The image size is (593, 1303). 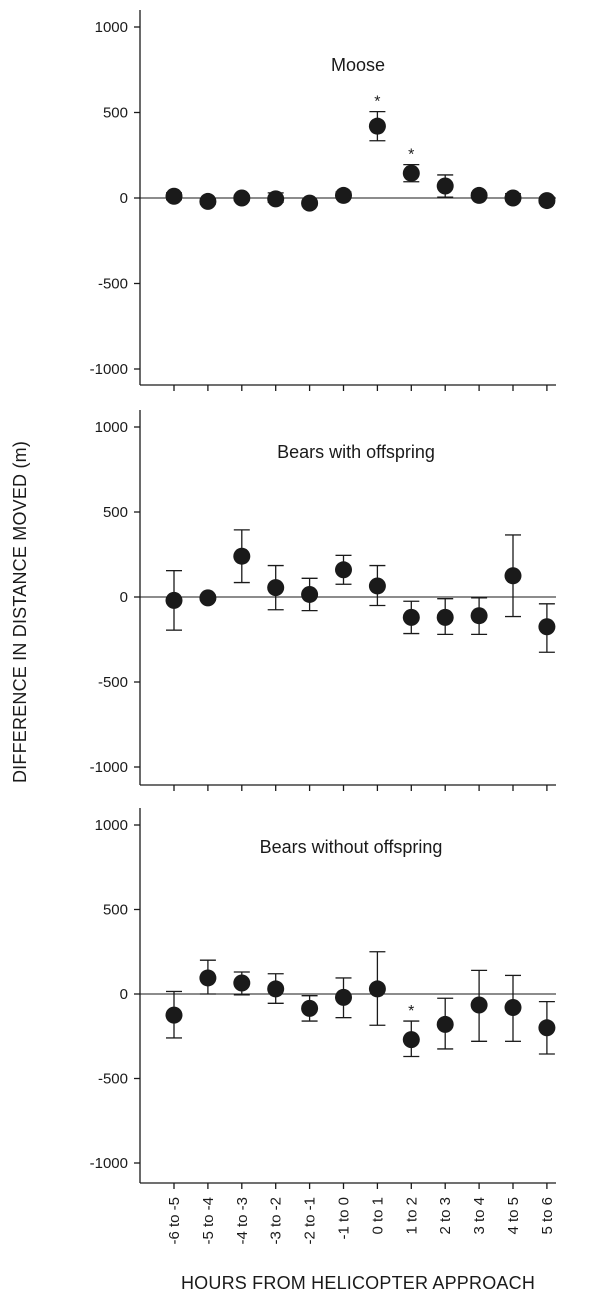 What do you see at coordinates (445, 1216) in the screenshot?
I see `x-tick-label: 2 to 3` at bounding box center [445, 1216].